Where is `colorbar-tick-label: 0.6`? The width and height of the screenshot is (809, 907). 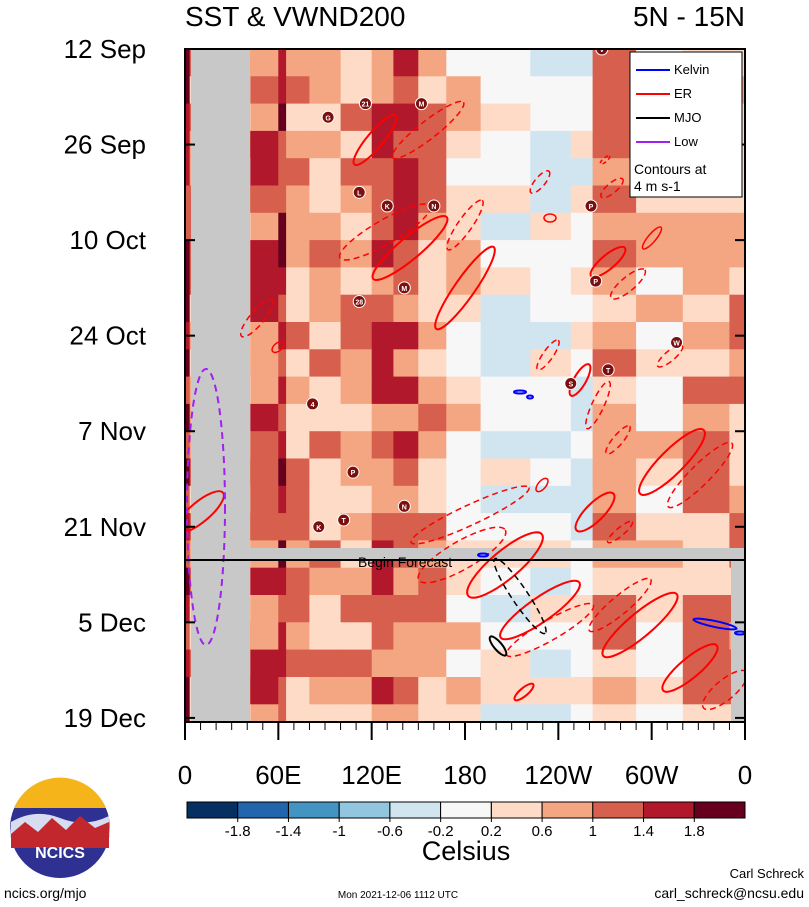 colorbar-tick-label: 0.6 is located at coordinates (542, 831).